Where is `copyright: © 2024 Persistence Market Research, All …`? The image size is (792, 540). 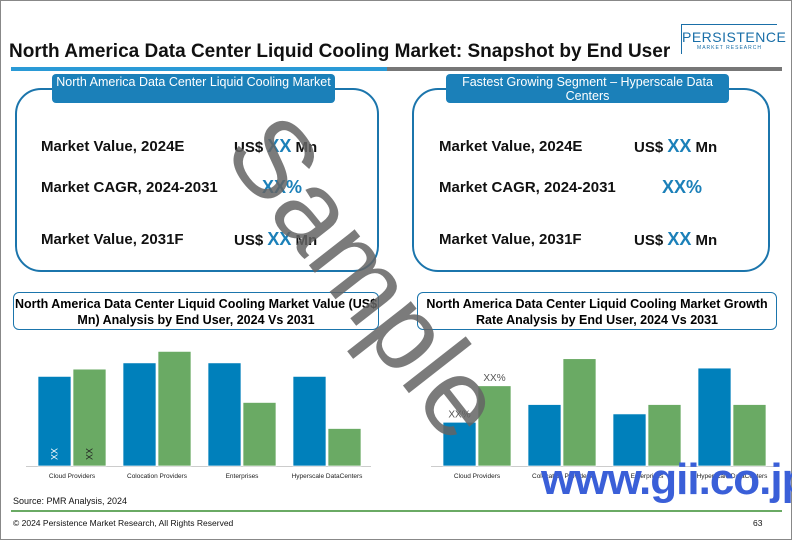
copyright: © 2024 Persistence Market Research, All … is located at coordinates (123, 523).